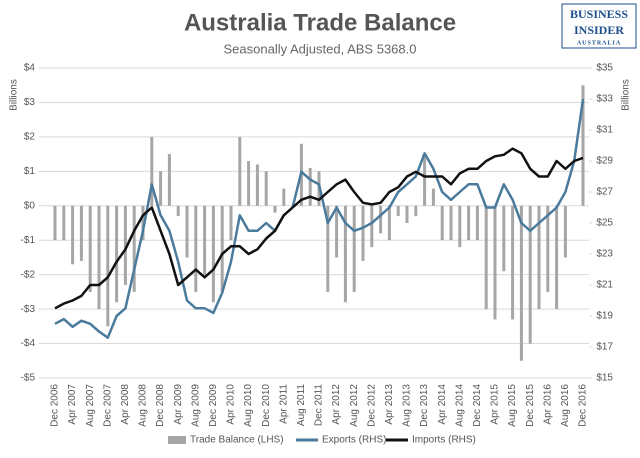 Image resolution: width=640 pixels, height=458 pixels. Describe the element at coordinates (30, 205) in the screenshot. I see `y-tick-label: $0` at that location.